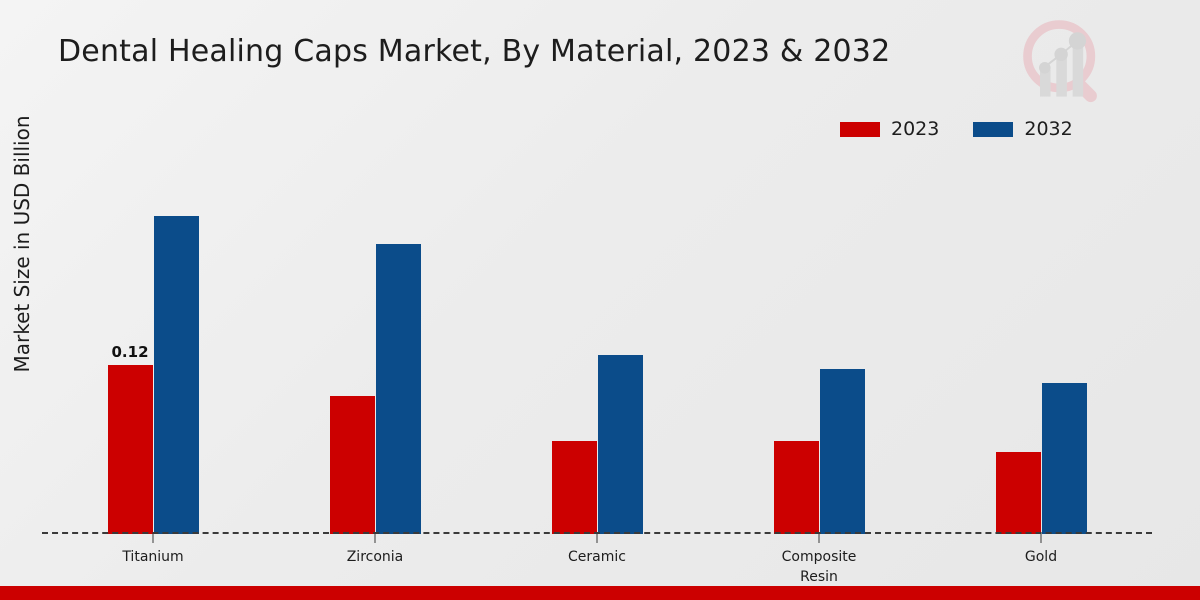 The height and width of the screenshot is (600, 1200). Describe the element at coordinates (1060, 61) in the screenshot. I see `magnifier-bar-chart-logo` at that location.